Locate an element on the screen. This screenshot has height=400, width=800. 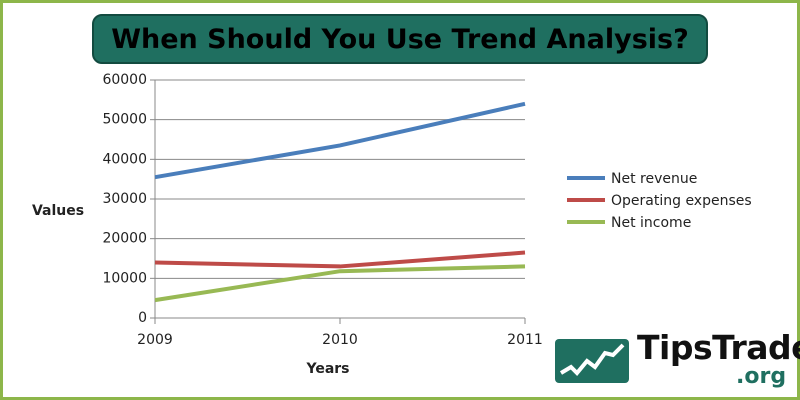
legend-label: Net revenue is located at coordinates (654, 179).